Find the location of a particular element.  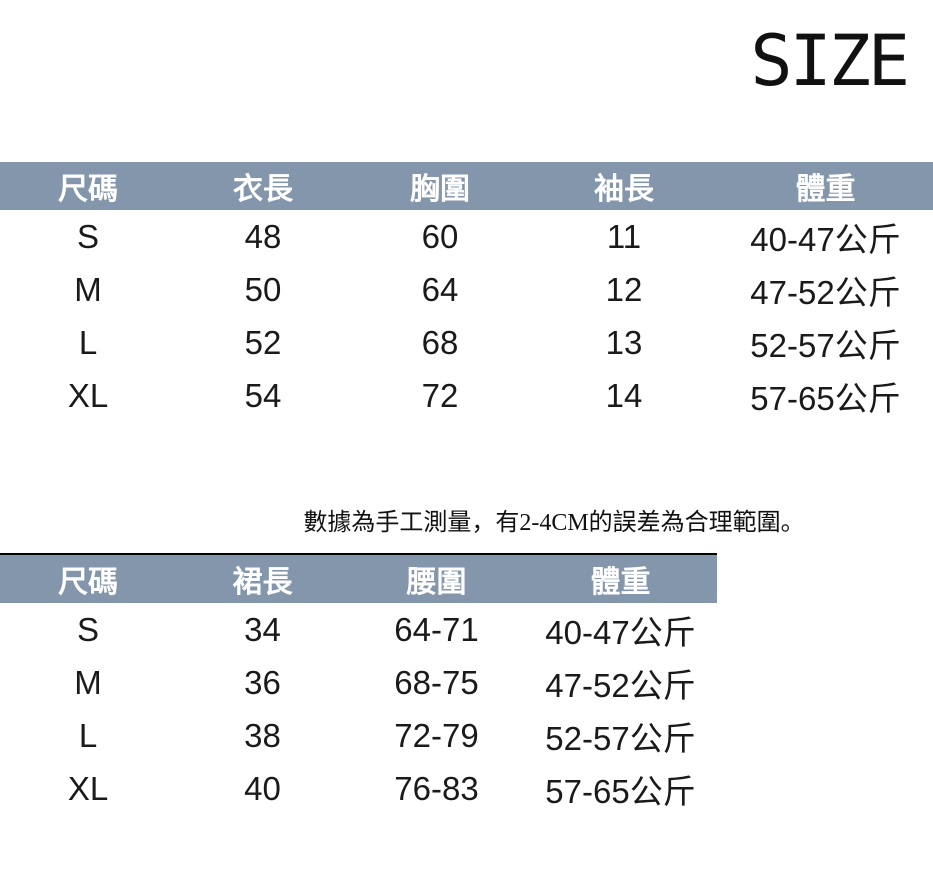

header-cell: 腰圍 is located at coordinates (436, 582).